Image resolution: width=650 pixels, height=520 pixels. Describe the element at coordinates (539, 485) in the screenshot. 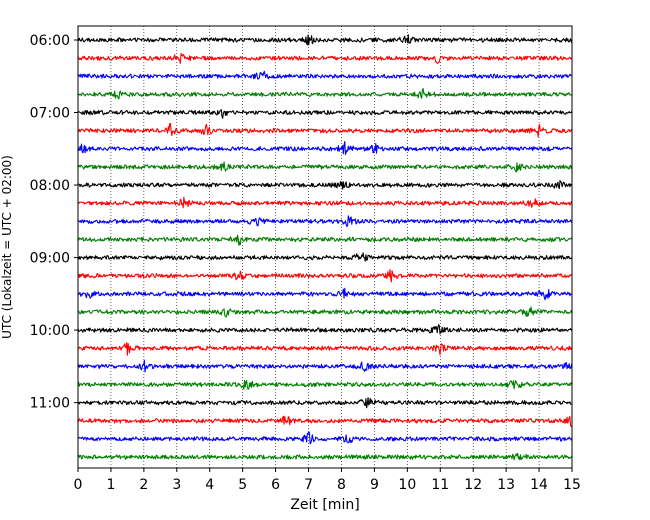

I see `x-tick-label: 14` at that location.